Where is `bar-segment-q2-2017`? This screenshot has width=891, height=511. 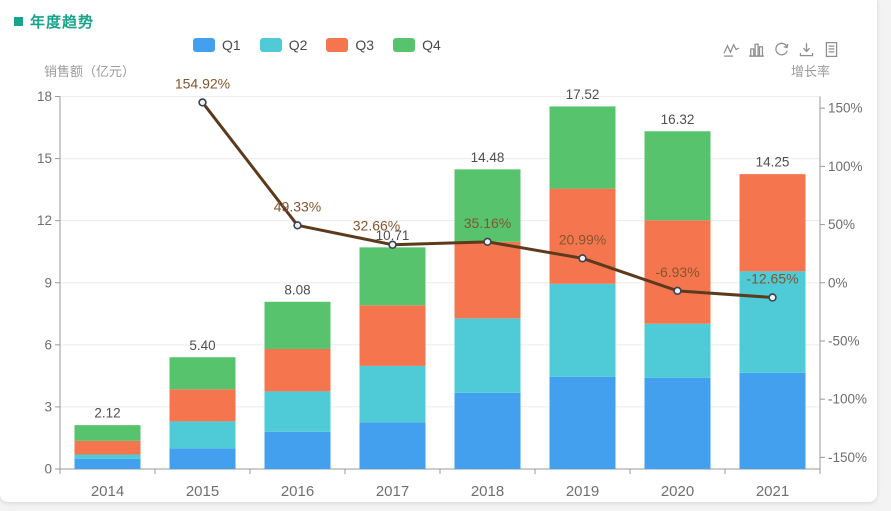 bar-segment-q2-2017 is located at coordinates (392, 394).